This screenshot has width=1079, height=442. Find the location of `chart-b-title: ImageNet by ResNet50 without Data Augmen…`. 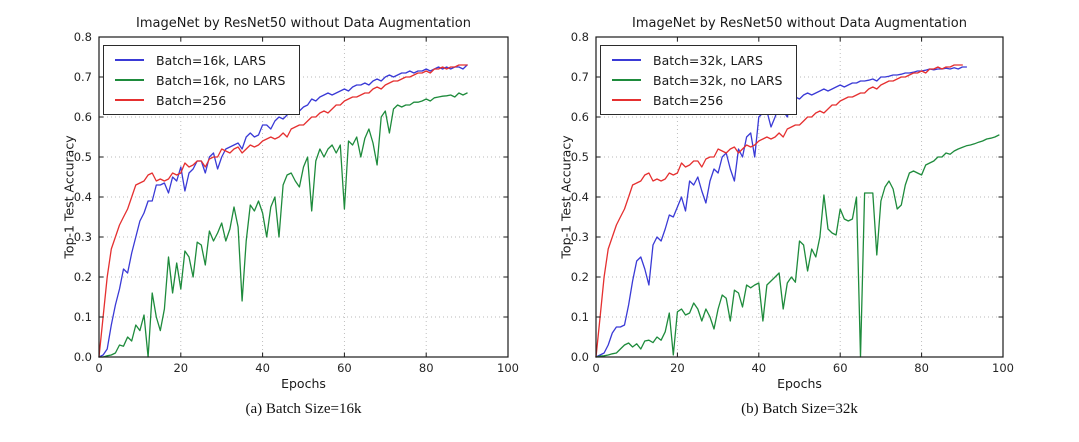

chart-b-title: ImageNet by ResNet50 without Data Augmen… is located at coordinates (799, 23).